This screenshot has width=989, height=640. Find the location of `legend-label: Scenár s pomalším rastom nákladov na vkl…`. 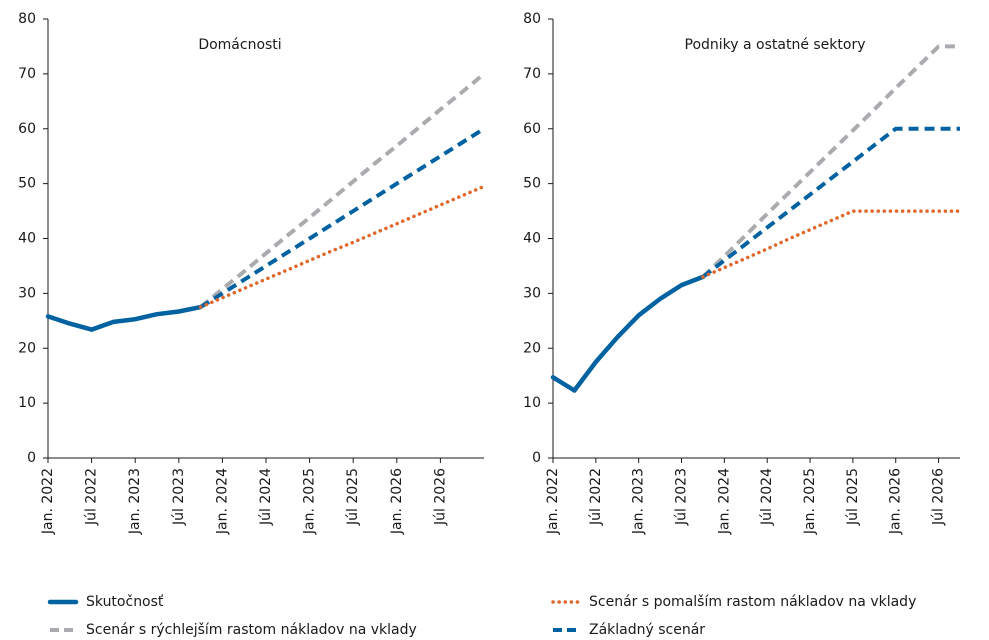

legend-label: Scenár s pomalším rastom nákladov na vkl… is located at coordinates (752, 602).